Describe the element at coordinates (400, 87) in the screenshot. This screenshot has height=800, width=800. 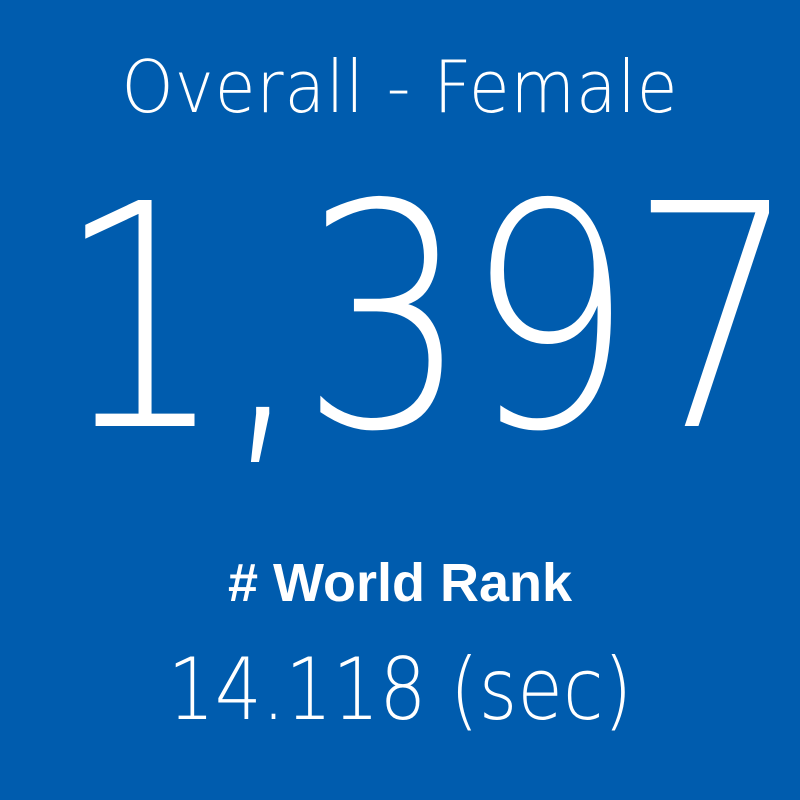
I see `title: Overall - Female` at that location.